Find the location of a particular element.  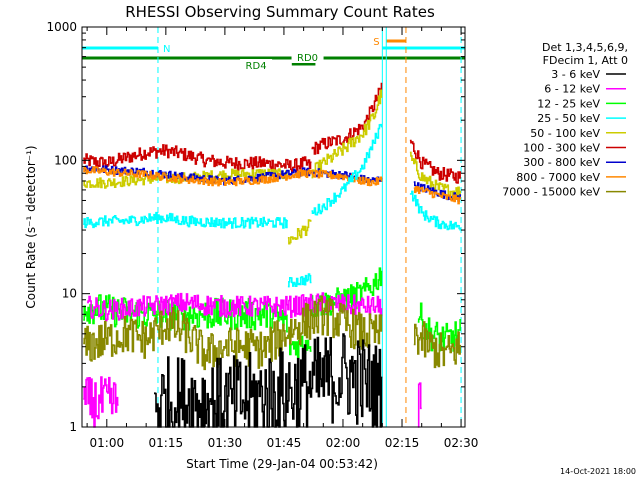

y-axis-label: Count Rate (s⁻¹ detector⁻¹) is located at coordinates (31, 226).